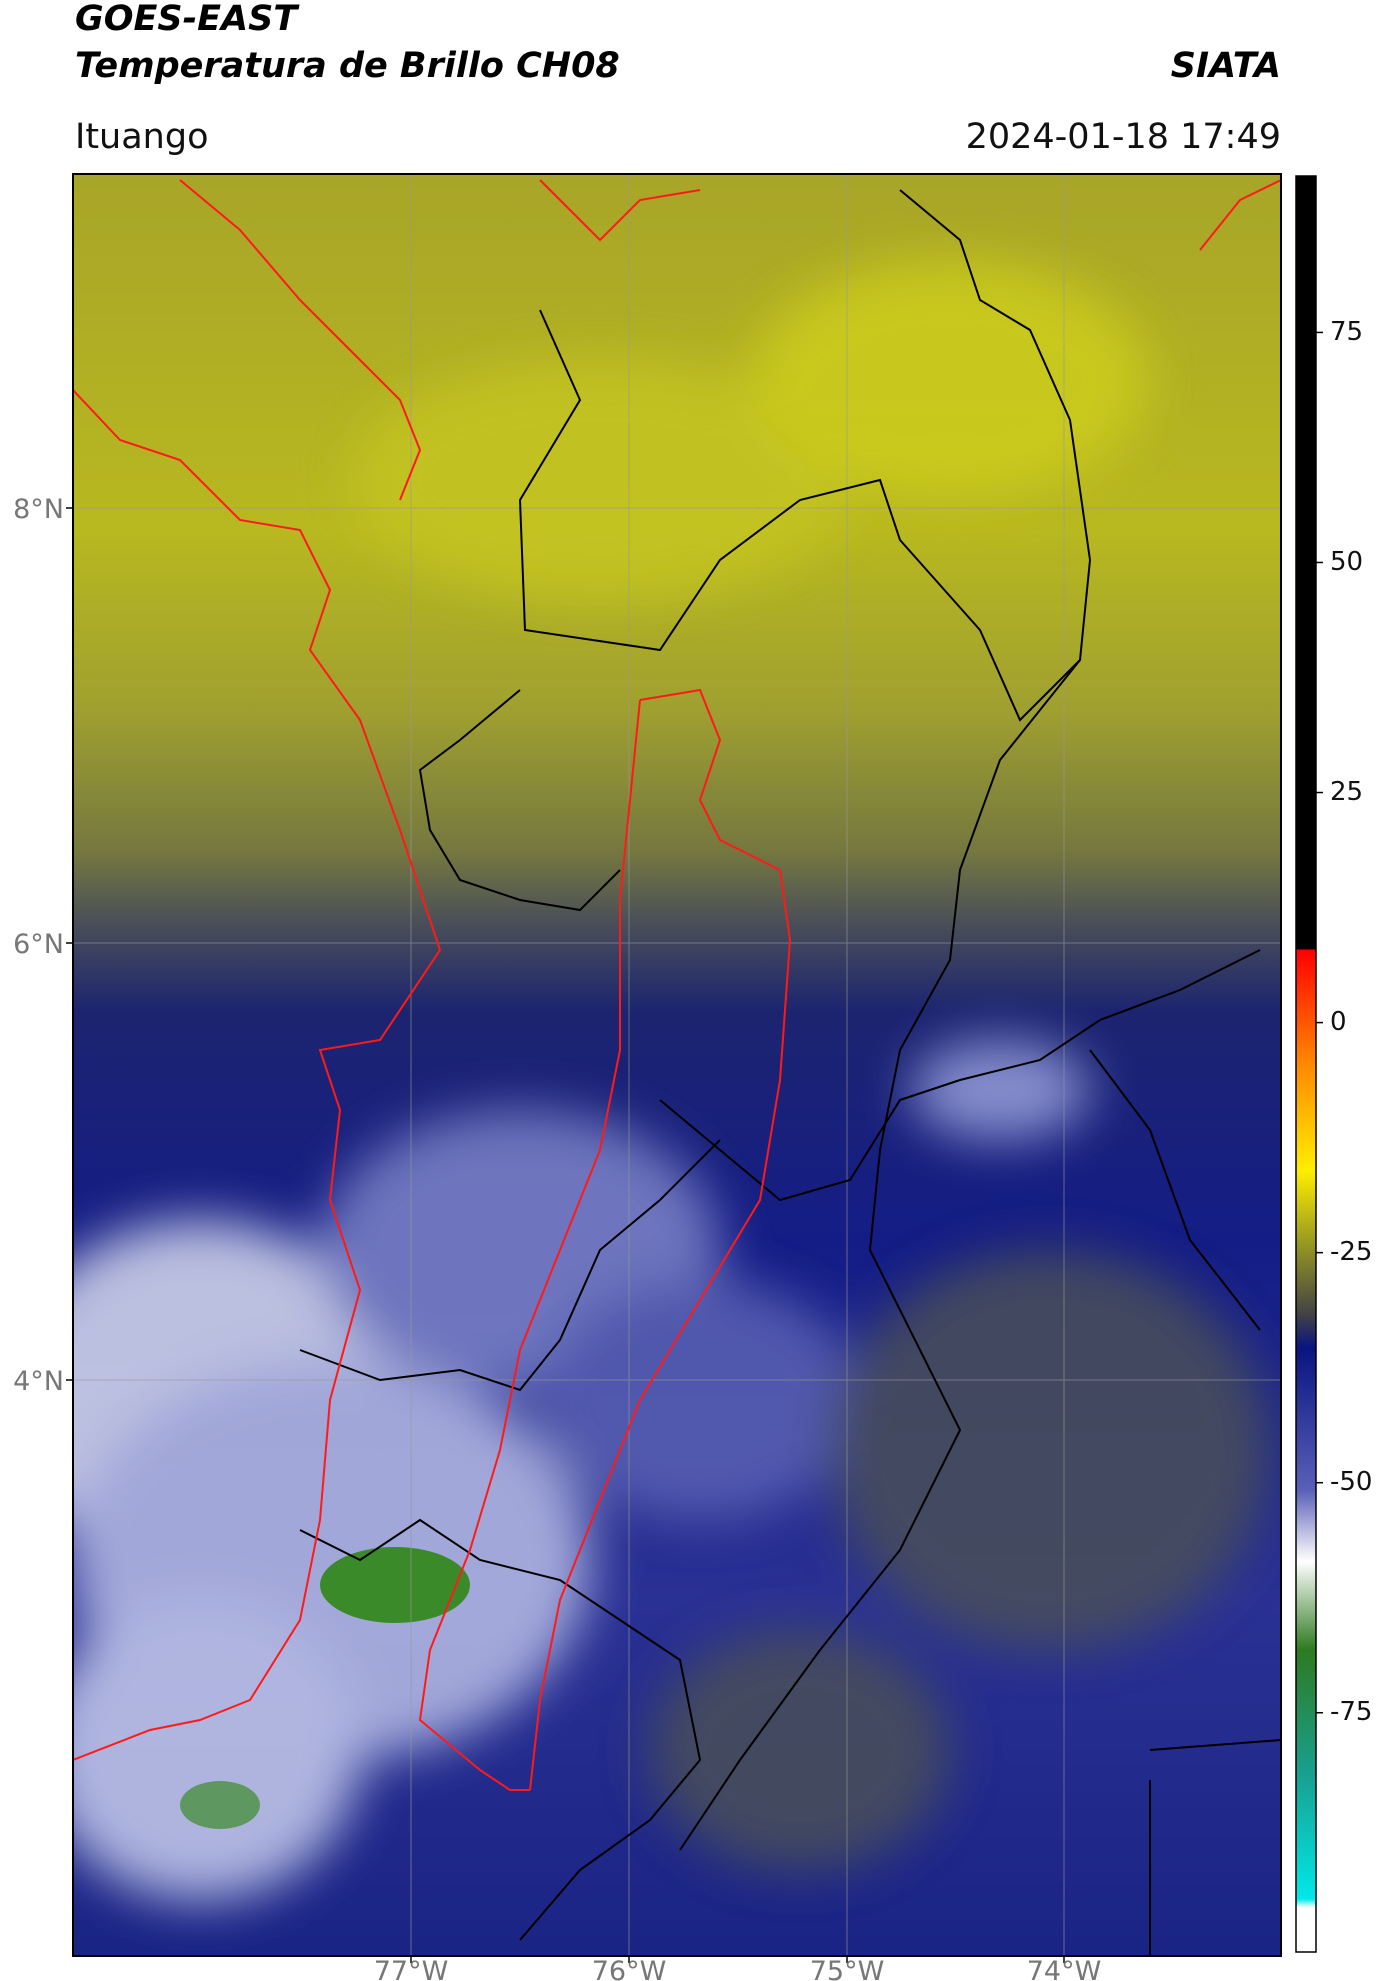 This screenshot has height=1981, width=1384. Describe the element at coordinates (395, 1585) in the screenshot. I see `cold-cloud` at that location.